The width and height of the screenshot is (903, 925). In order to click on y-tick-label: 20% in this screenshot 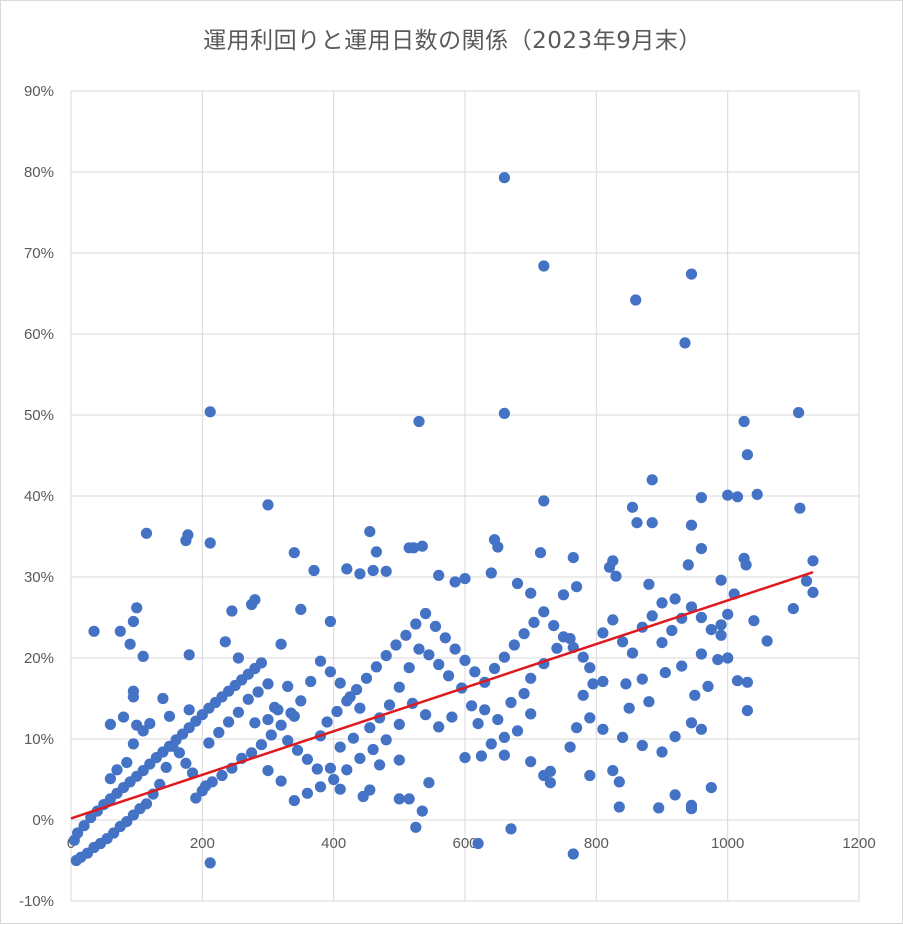, I will do `click(39, 658)`.